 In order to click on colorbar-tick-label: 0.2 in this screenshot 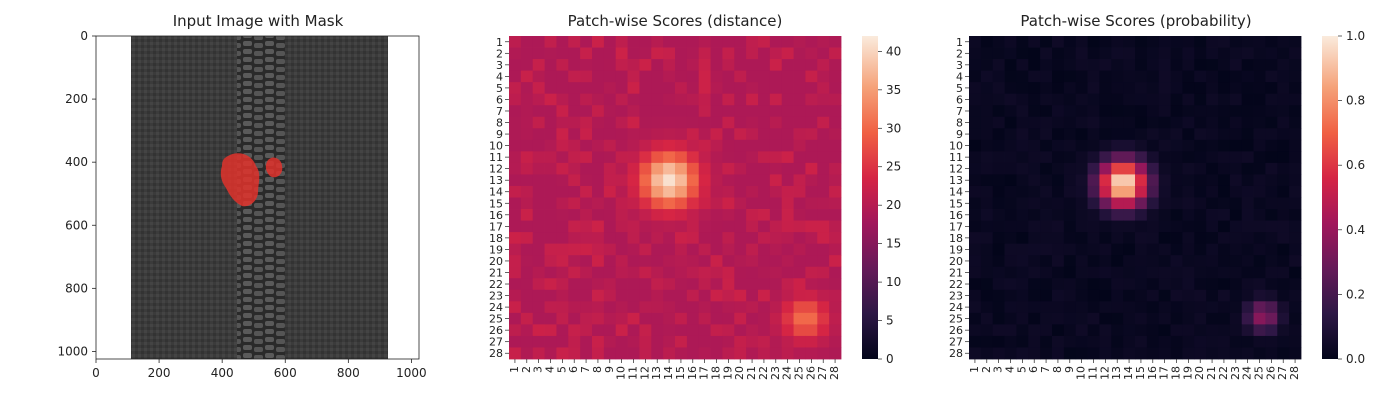, I will do `click(1355, 294)`.